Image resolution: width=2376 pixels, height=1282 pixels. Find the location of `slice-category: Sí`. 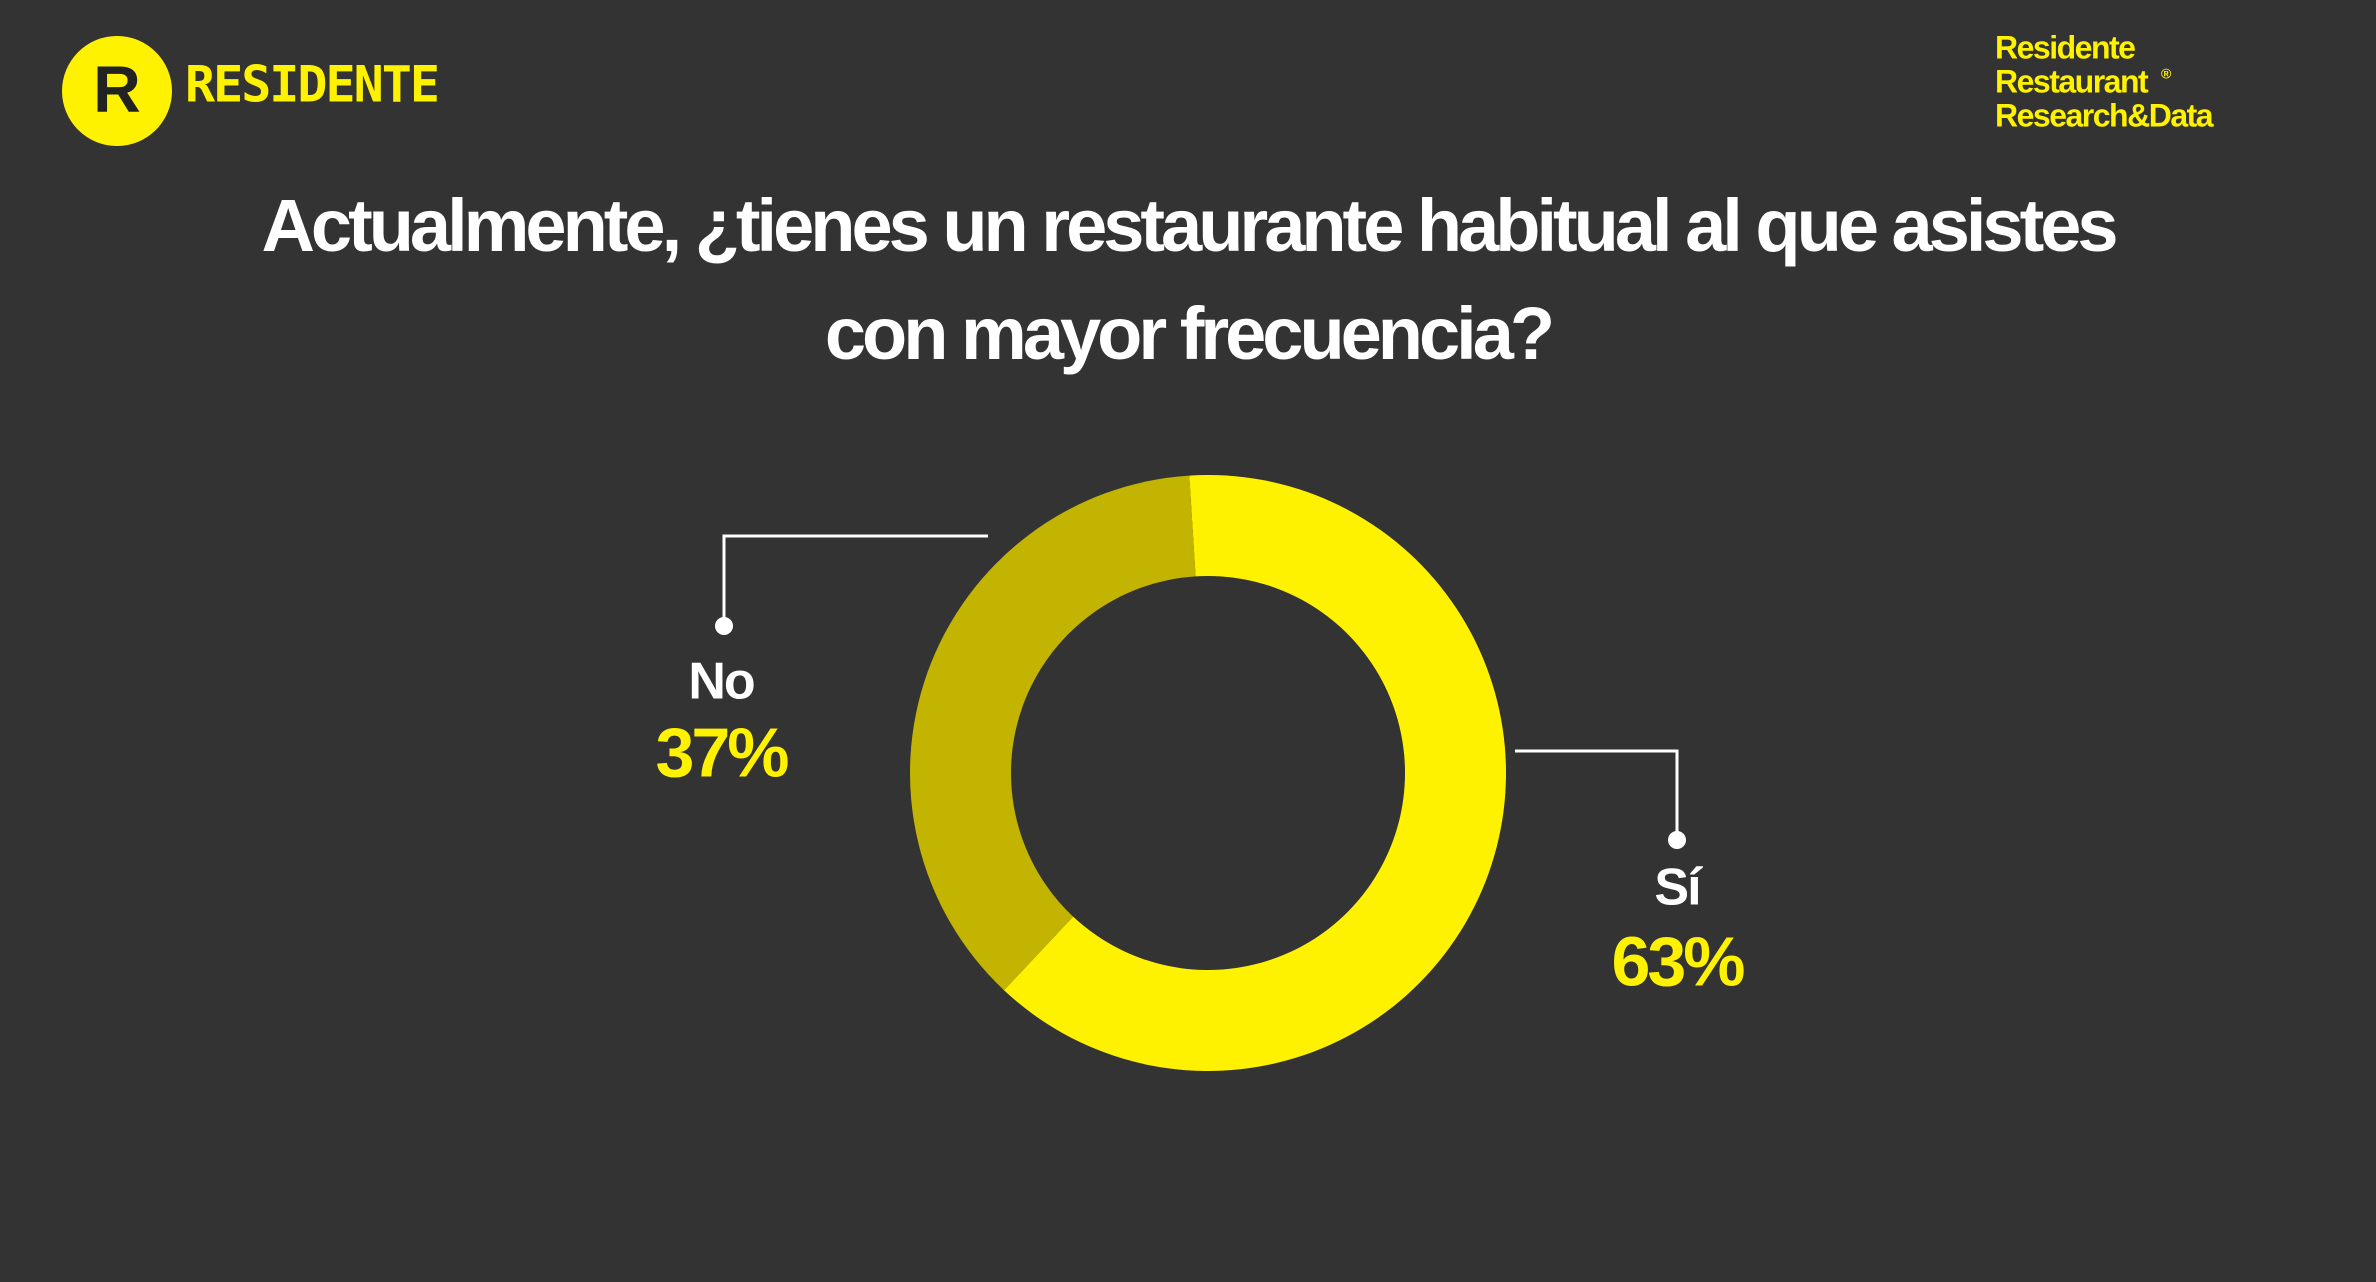

slice-category: Sí is located at coordinates (1678, 888).